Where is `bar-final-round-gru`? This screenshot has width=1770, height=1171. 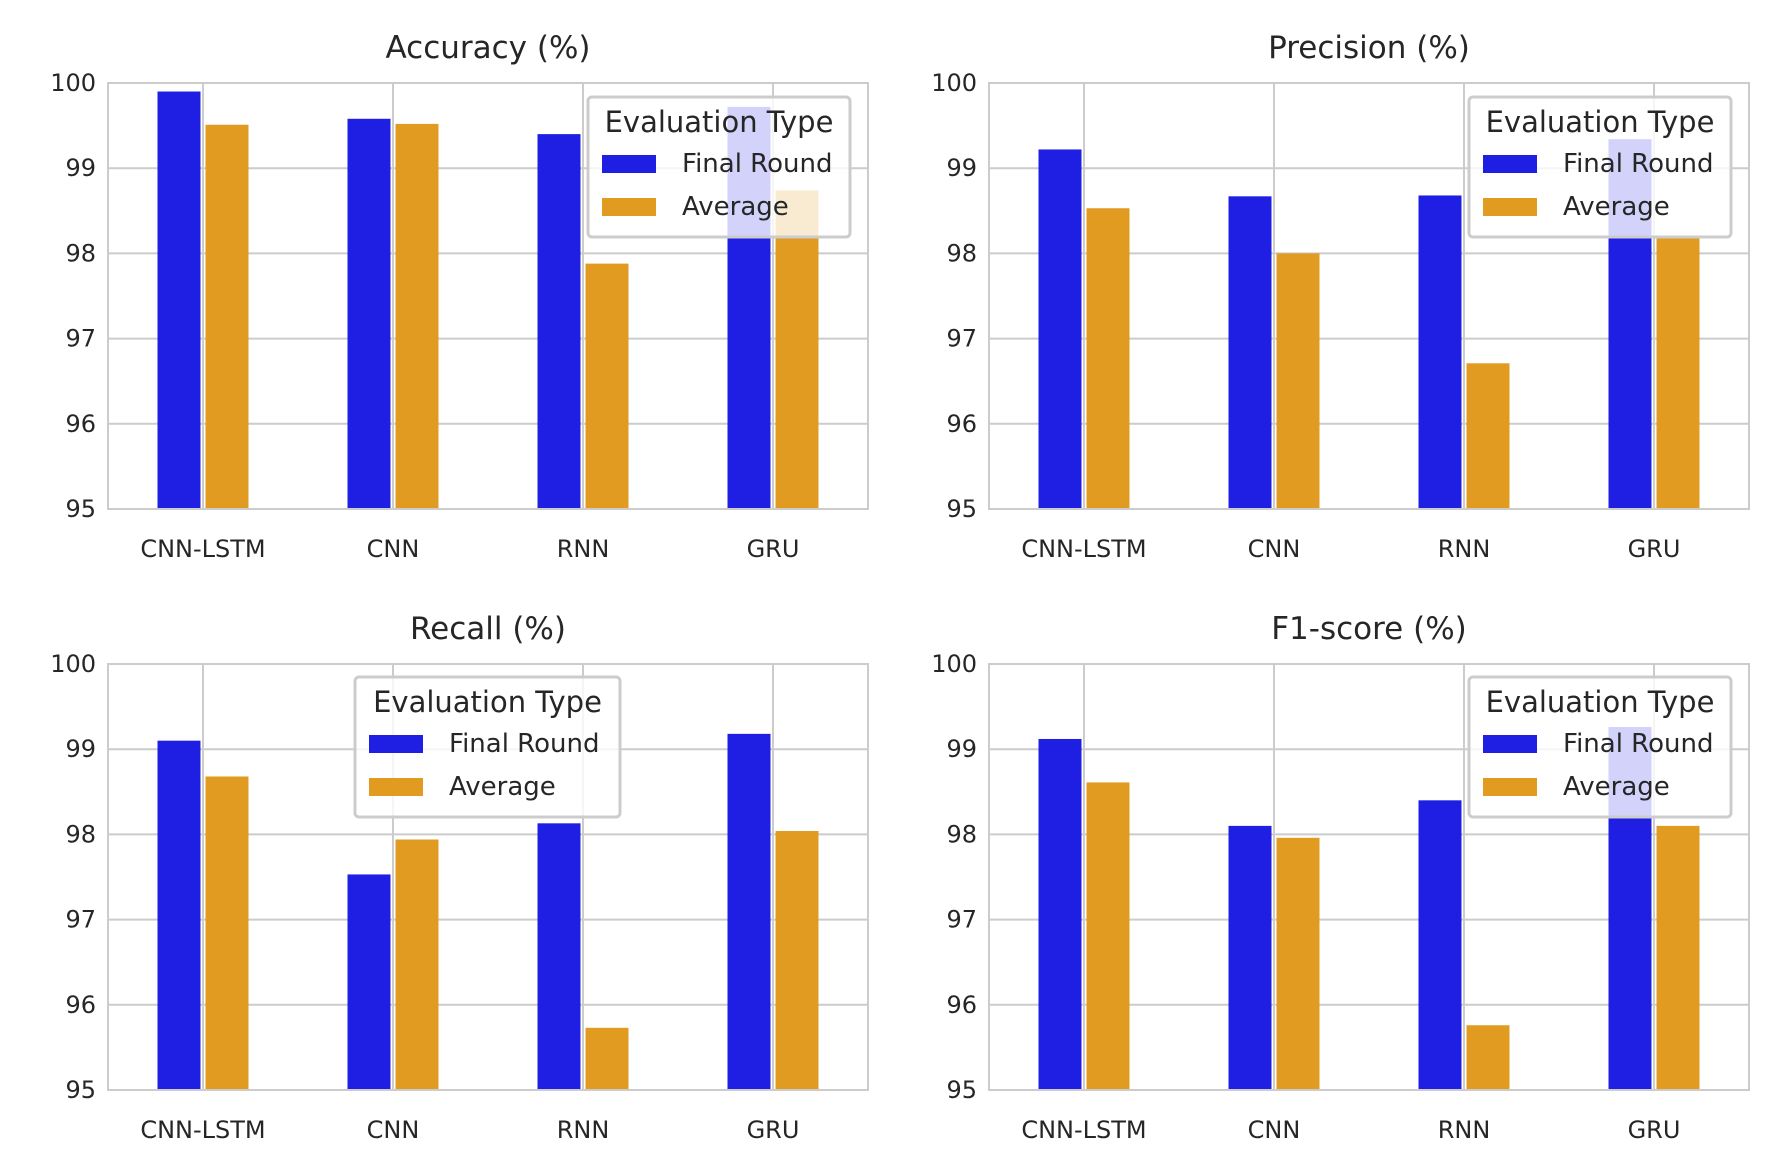 bar-final-round-gru is located at coordinates (749, 911).